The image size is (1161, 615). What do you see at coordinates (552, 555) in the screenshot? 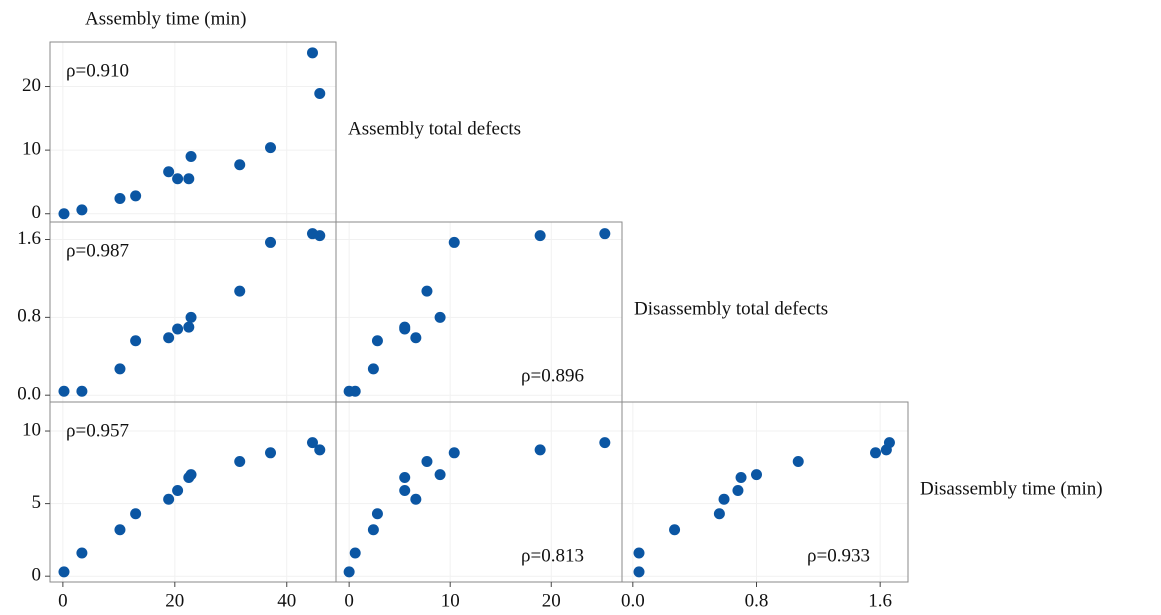
I see `correlation-label: ρ=0.813` at bounding box center [552, 555].